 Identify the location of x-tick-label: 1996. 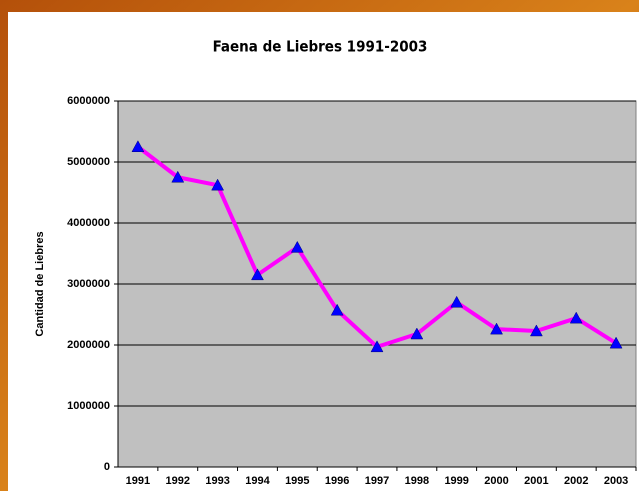
(337, 481).